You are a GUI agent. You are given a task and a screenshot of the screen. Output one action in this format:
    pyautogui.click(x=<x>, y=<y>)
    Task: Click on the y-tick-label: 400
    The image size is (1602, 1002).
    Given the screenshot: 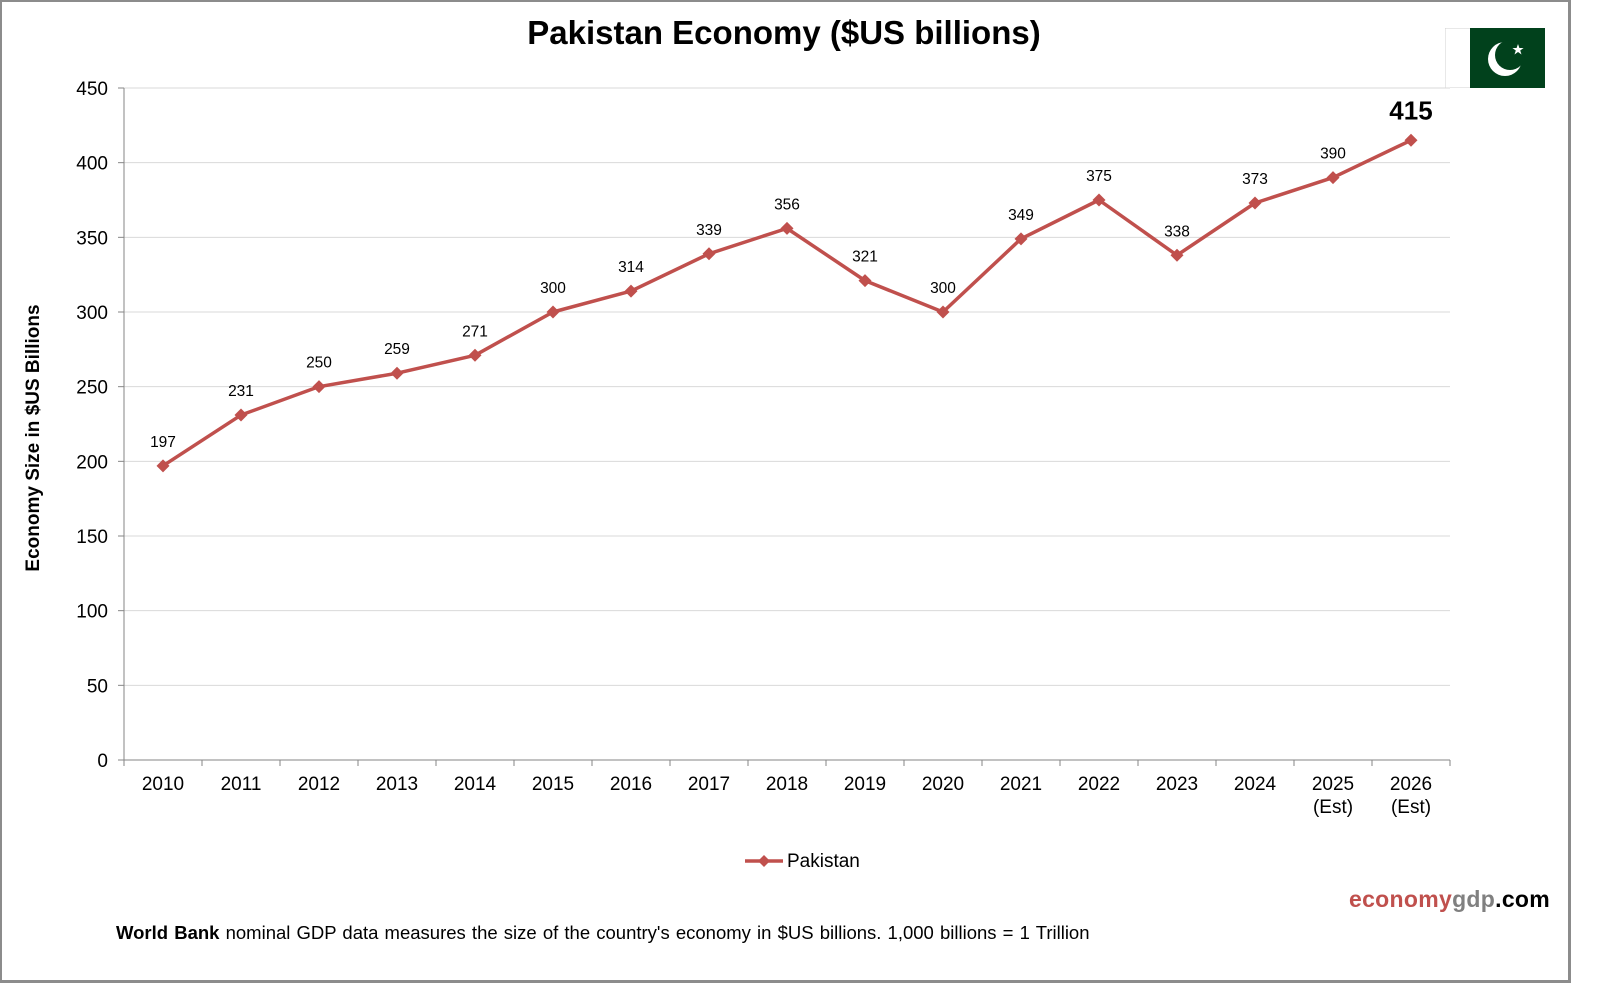 What is the action you would take?
    pyautogui.click(x=92, y=164)
    